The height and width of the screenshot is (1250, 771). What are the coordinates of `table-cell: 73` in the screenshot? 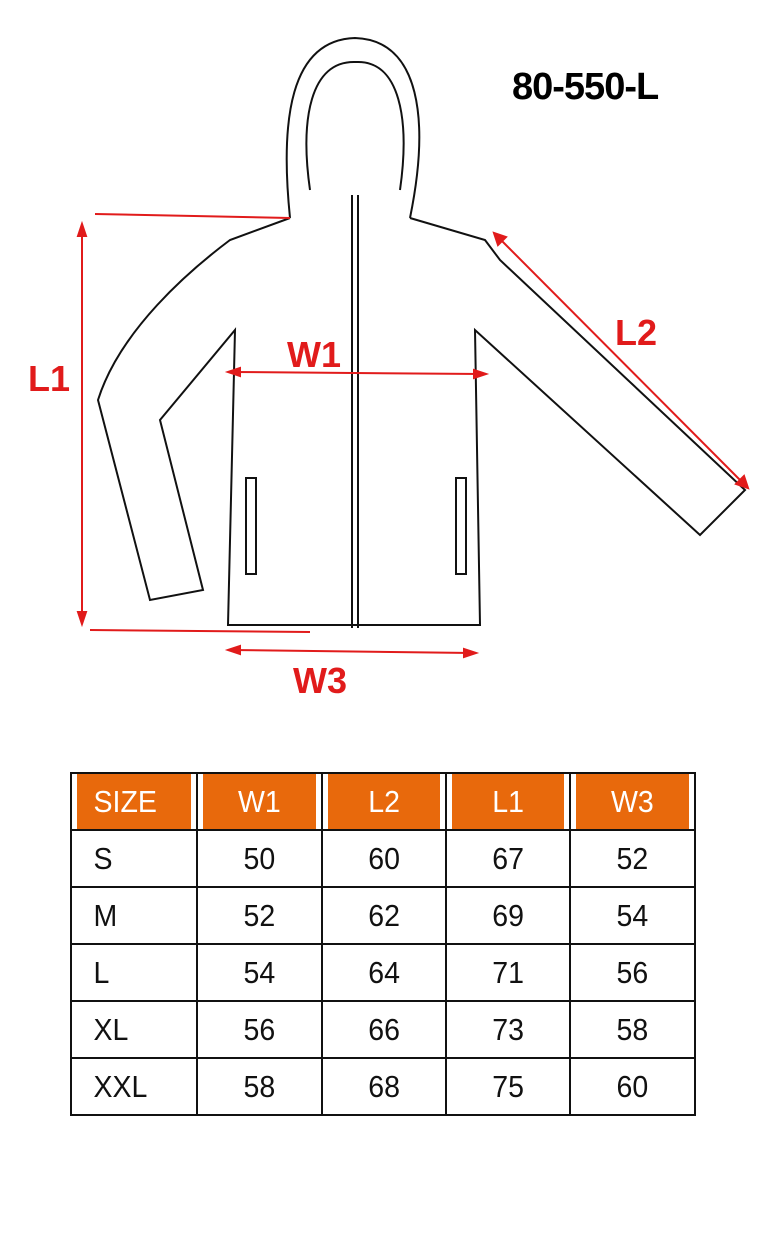 It's located at (508, 1029).